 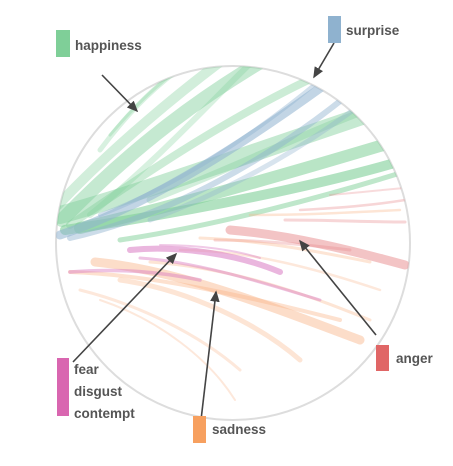 What do you see at coordinates (239, 429) in the screenshot?
I see `sadness-label: sadness` at bounding box center [239, 429].